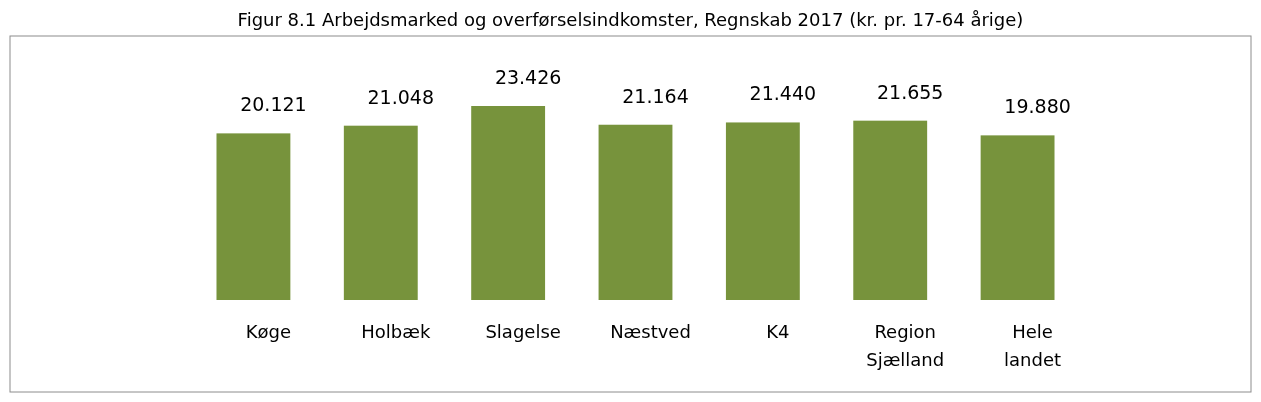 The image size is (1261, 402). I want to click on data-label: 21.440, so click(783, 93).